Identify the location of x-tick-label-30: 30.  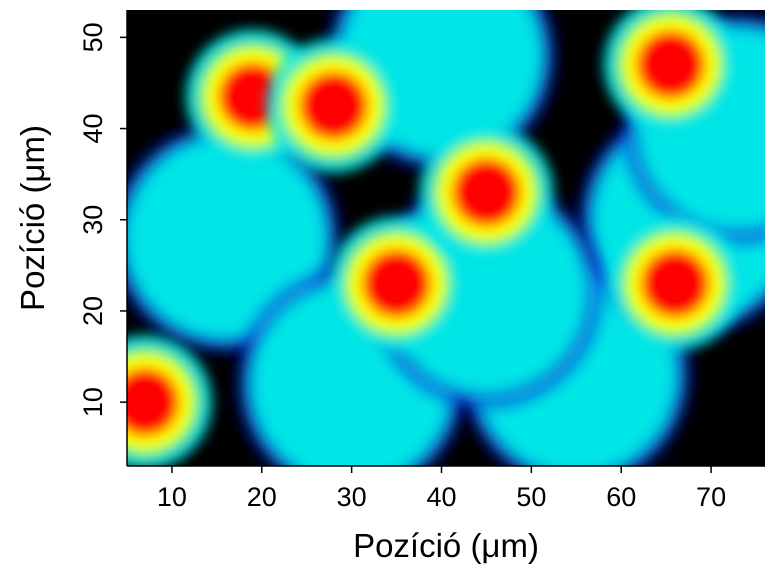
(352, 497).